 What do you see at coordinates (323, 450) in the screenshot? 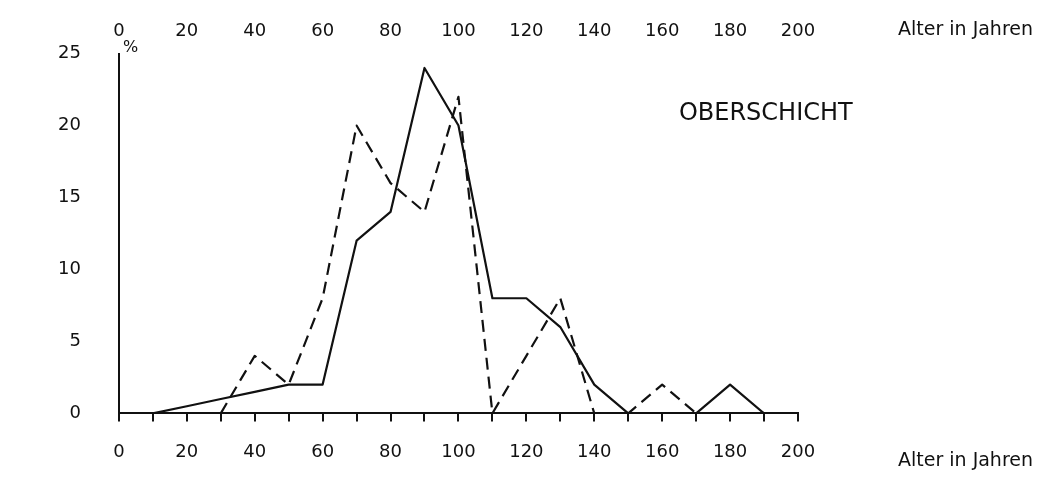
I see `x2-tick-label: 60` at bounding box center [323, 450].